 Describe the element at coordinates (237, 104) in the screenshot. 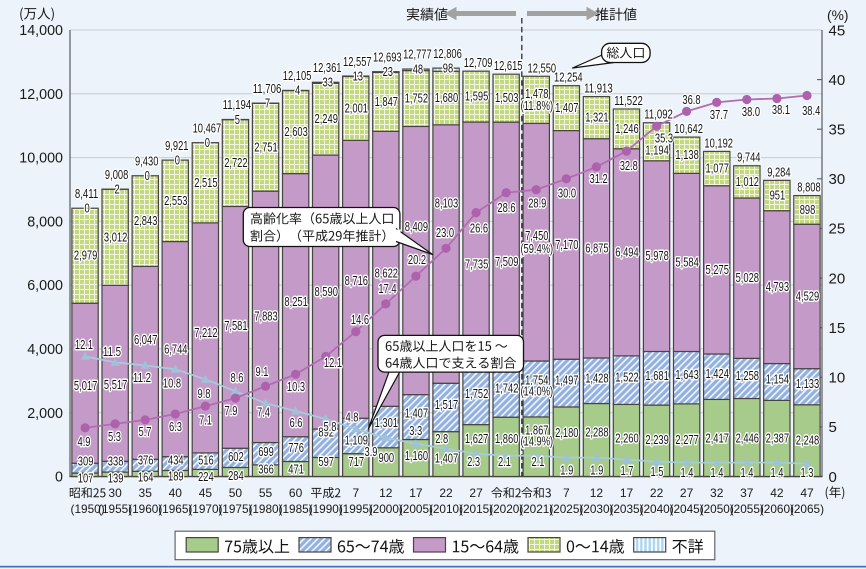

I see `svg-text: 11,194` at that location.